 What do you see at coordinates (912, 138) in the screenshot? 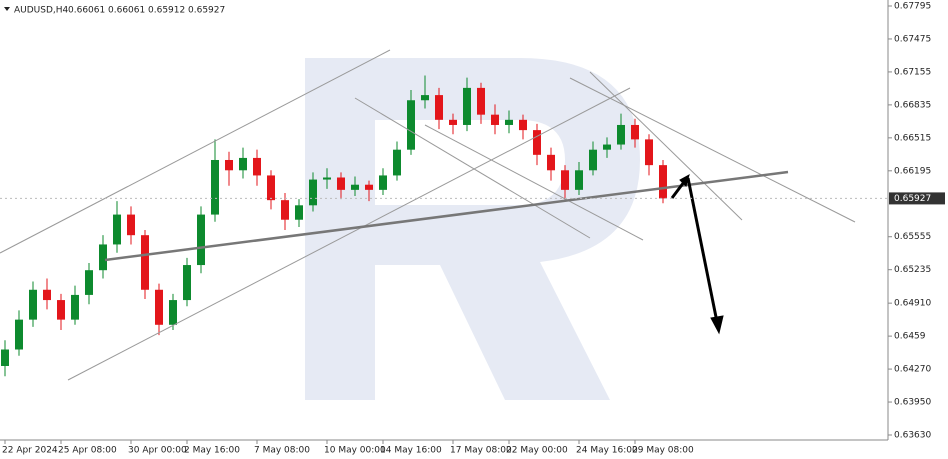
I see `y-tick-label: 0.66515` at bounding box center [912, 138].